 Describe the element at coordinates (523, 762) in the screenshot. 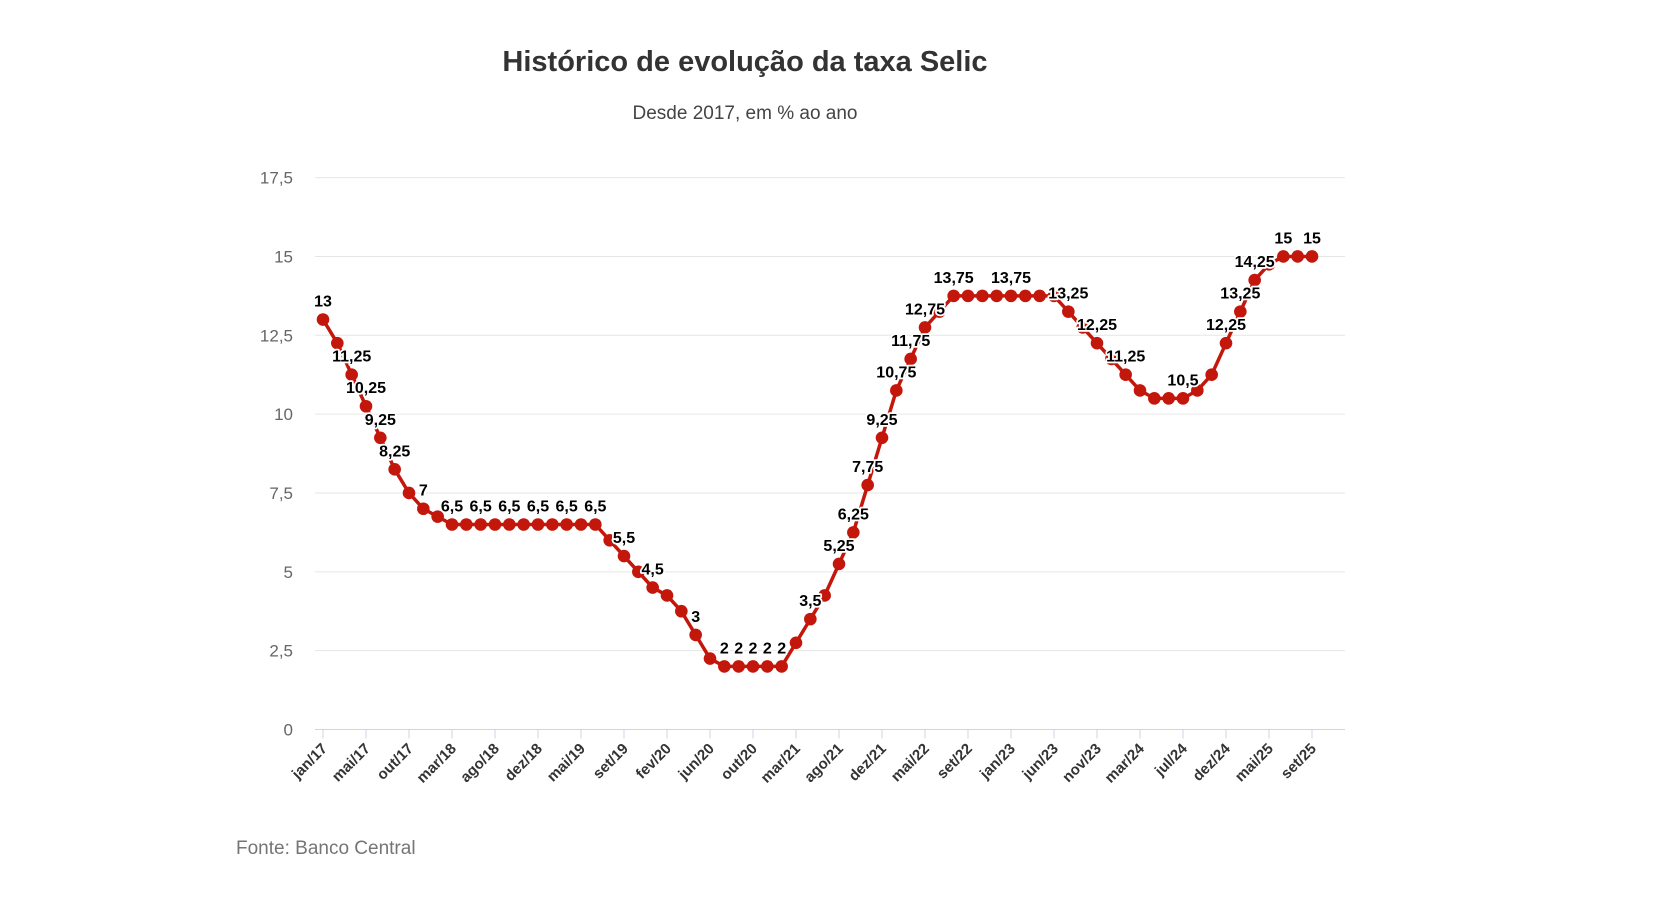

I see `x-axis-label: dez/18` at that location.